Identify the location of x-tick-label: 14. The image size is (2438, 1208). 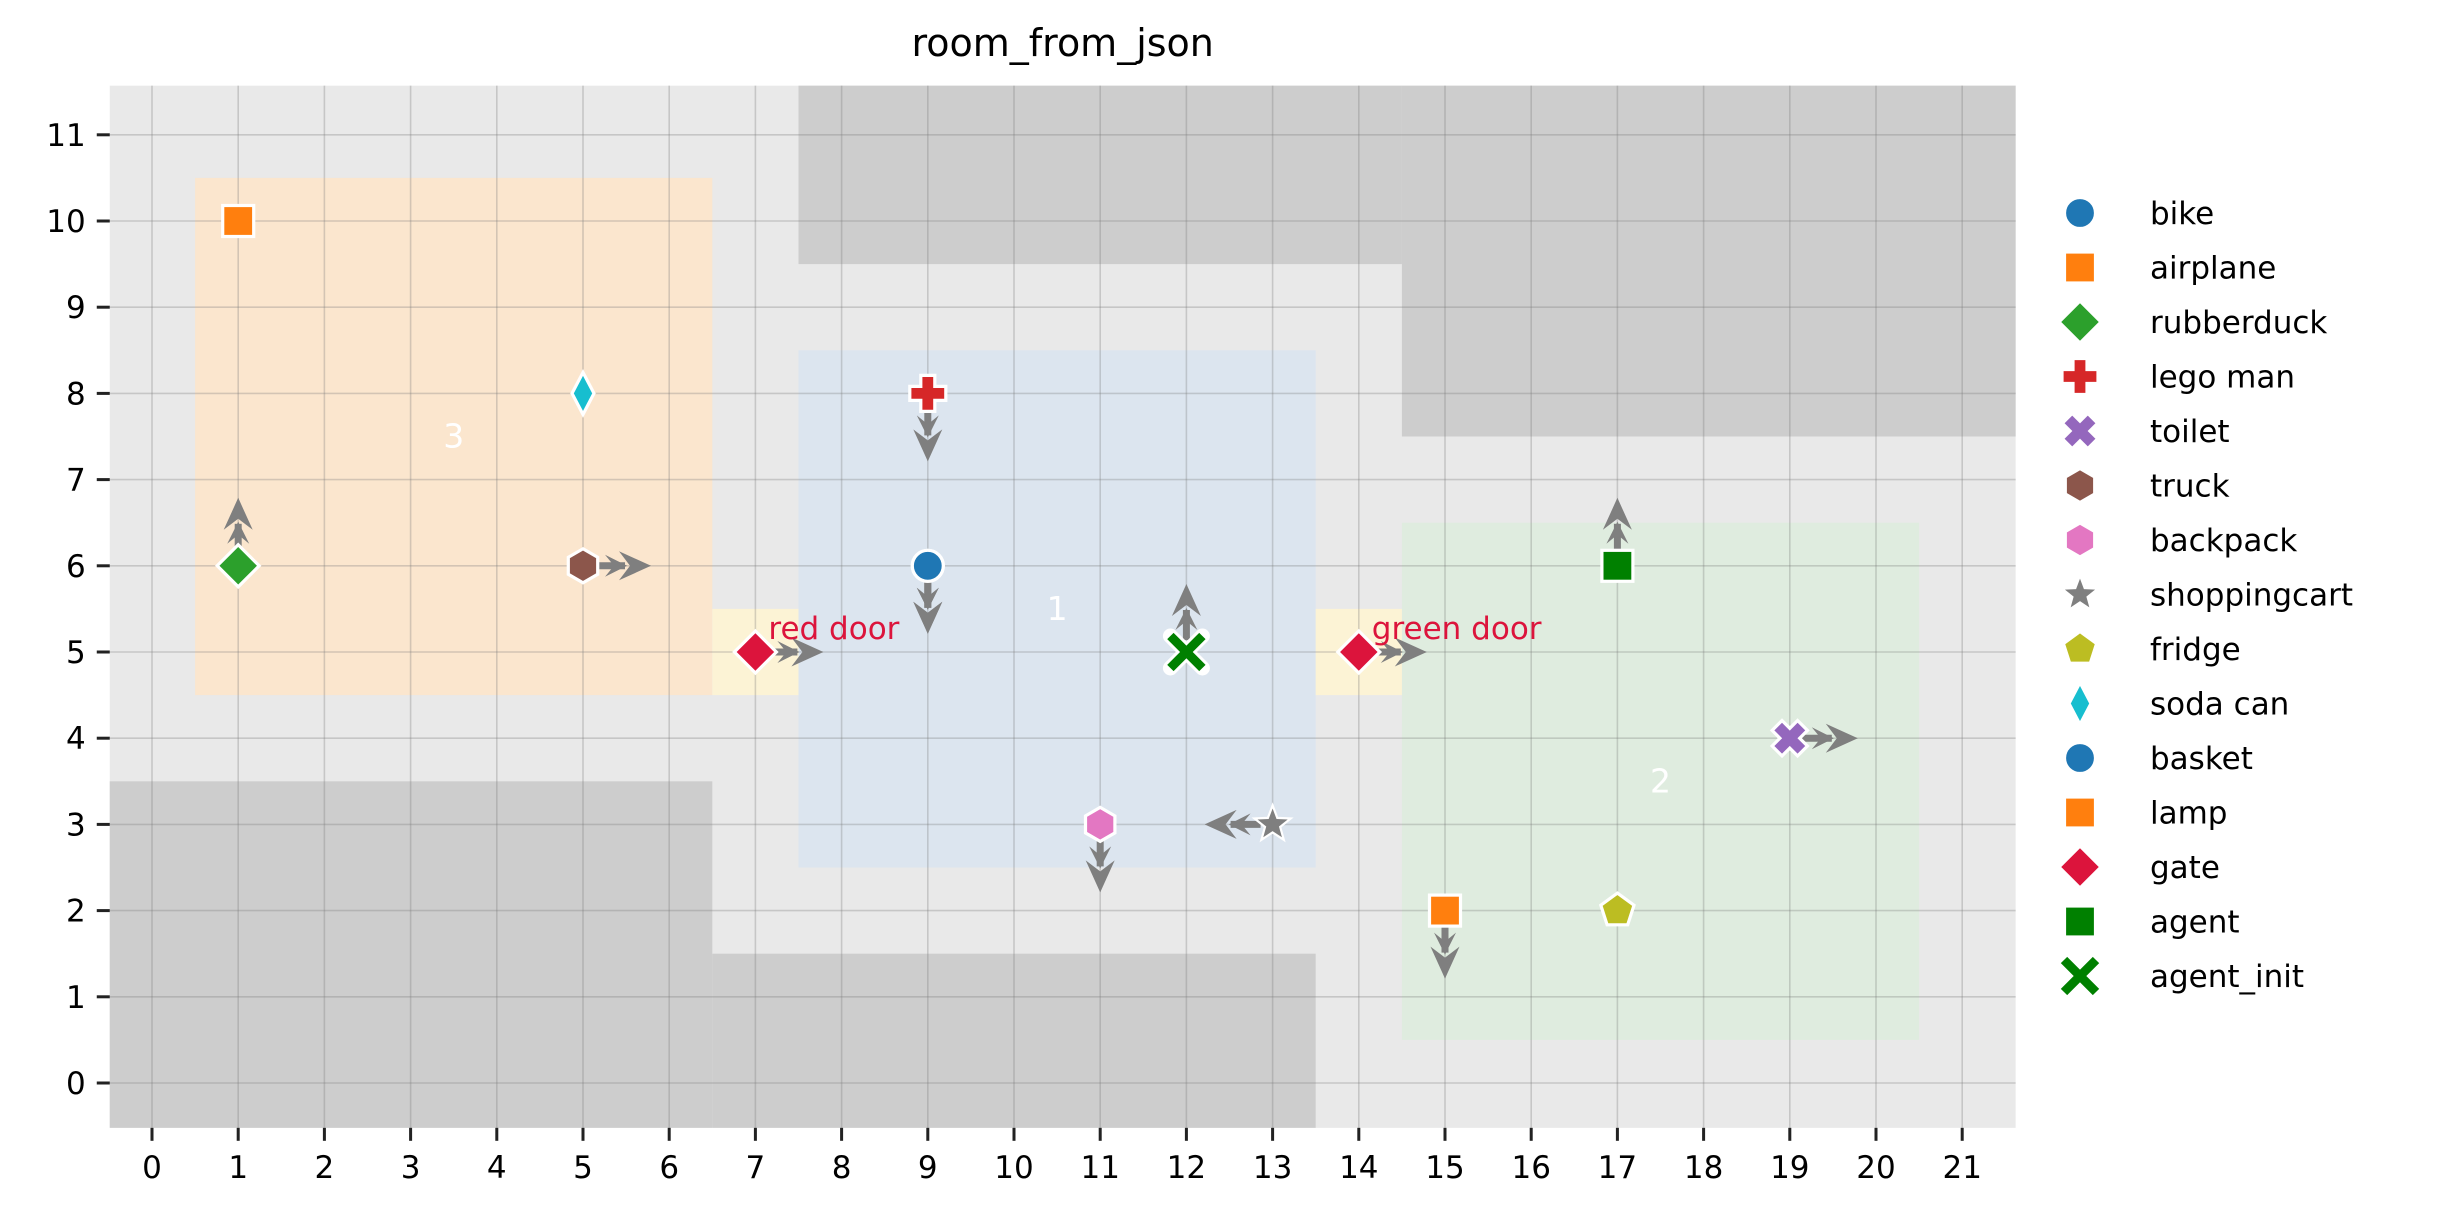
(1358, 1168).